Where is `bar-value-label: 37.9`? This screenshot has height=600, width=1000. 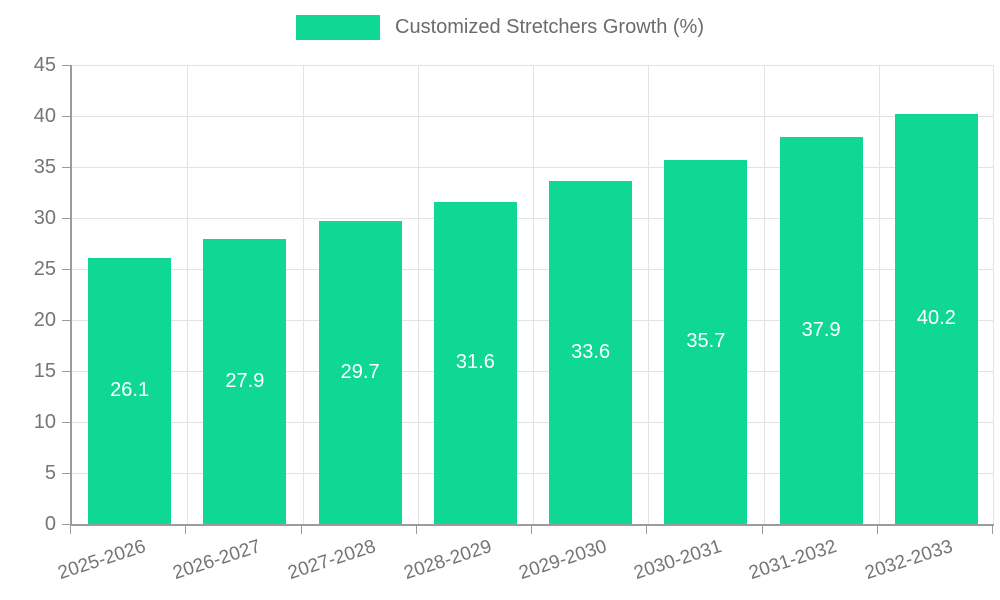
bar-value-label: 37.9 is located at coordinates (821, 330).